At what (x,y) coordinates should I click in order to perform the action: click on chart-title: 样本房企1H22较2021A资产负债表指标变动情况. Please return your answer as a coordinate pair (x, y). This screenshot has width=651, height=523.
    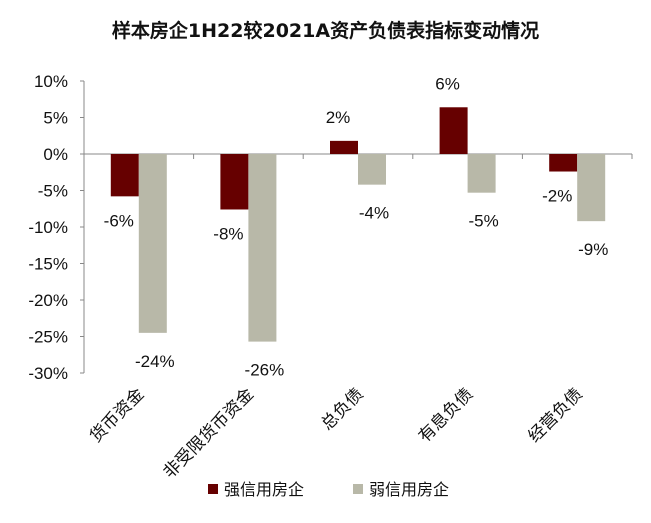
    Looking at the image, I should click on (325, 31).